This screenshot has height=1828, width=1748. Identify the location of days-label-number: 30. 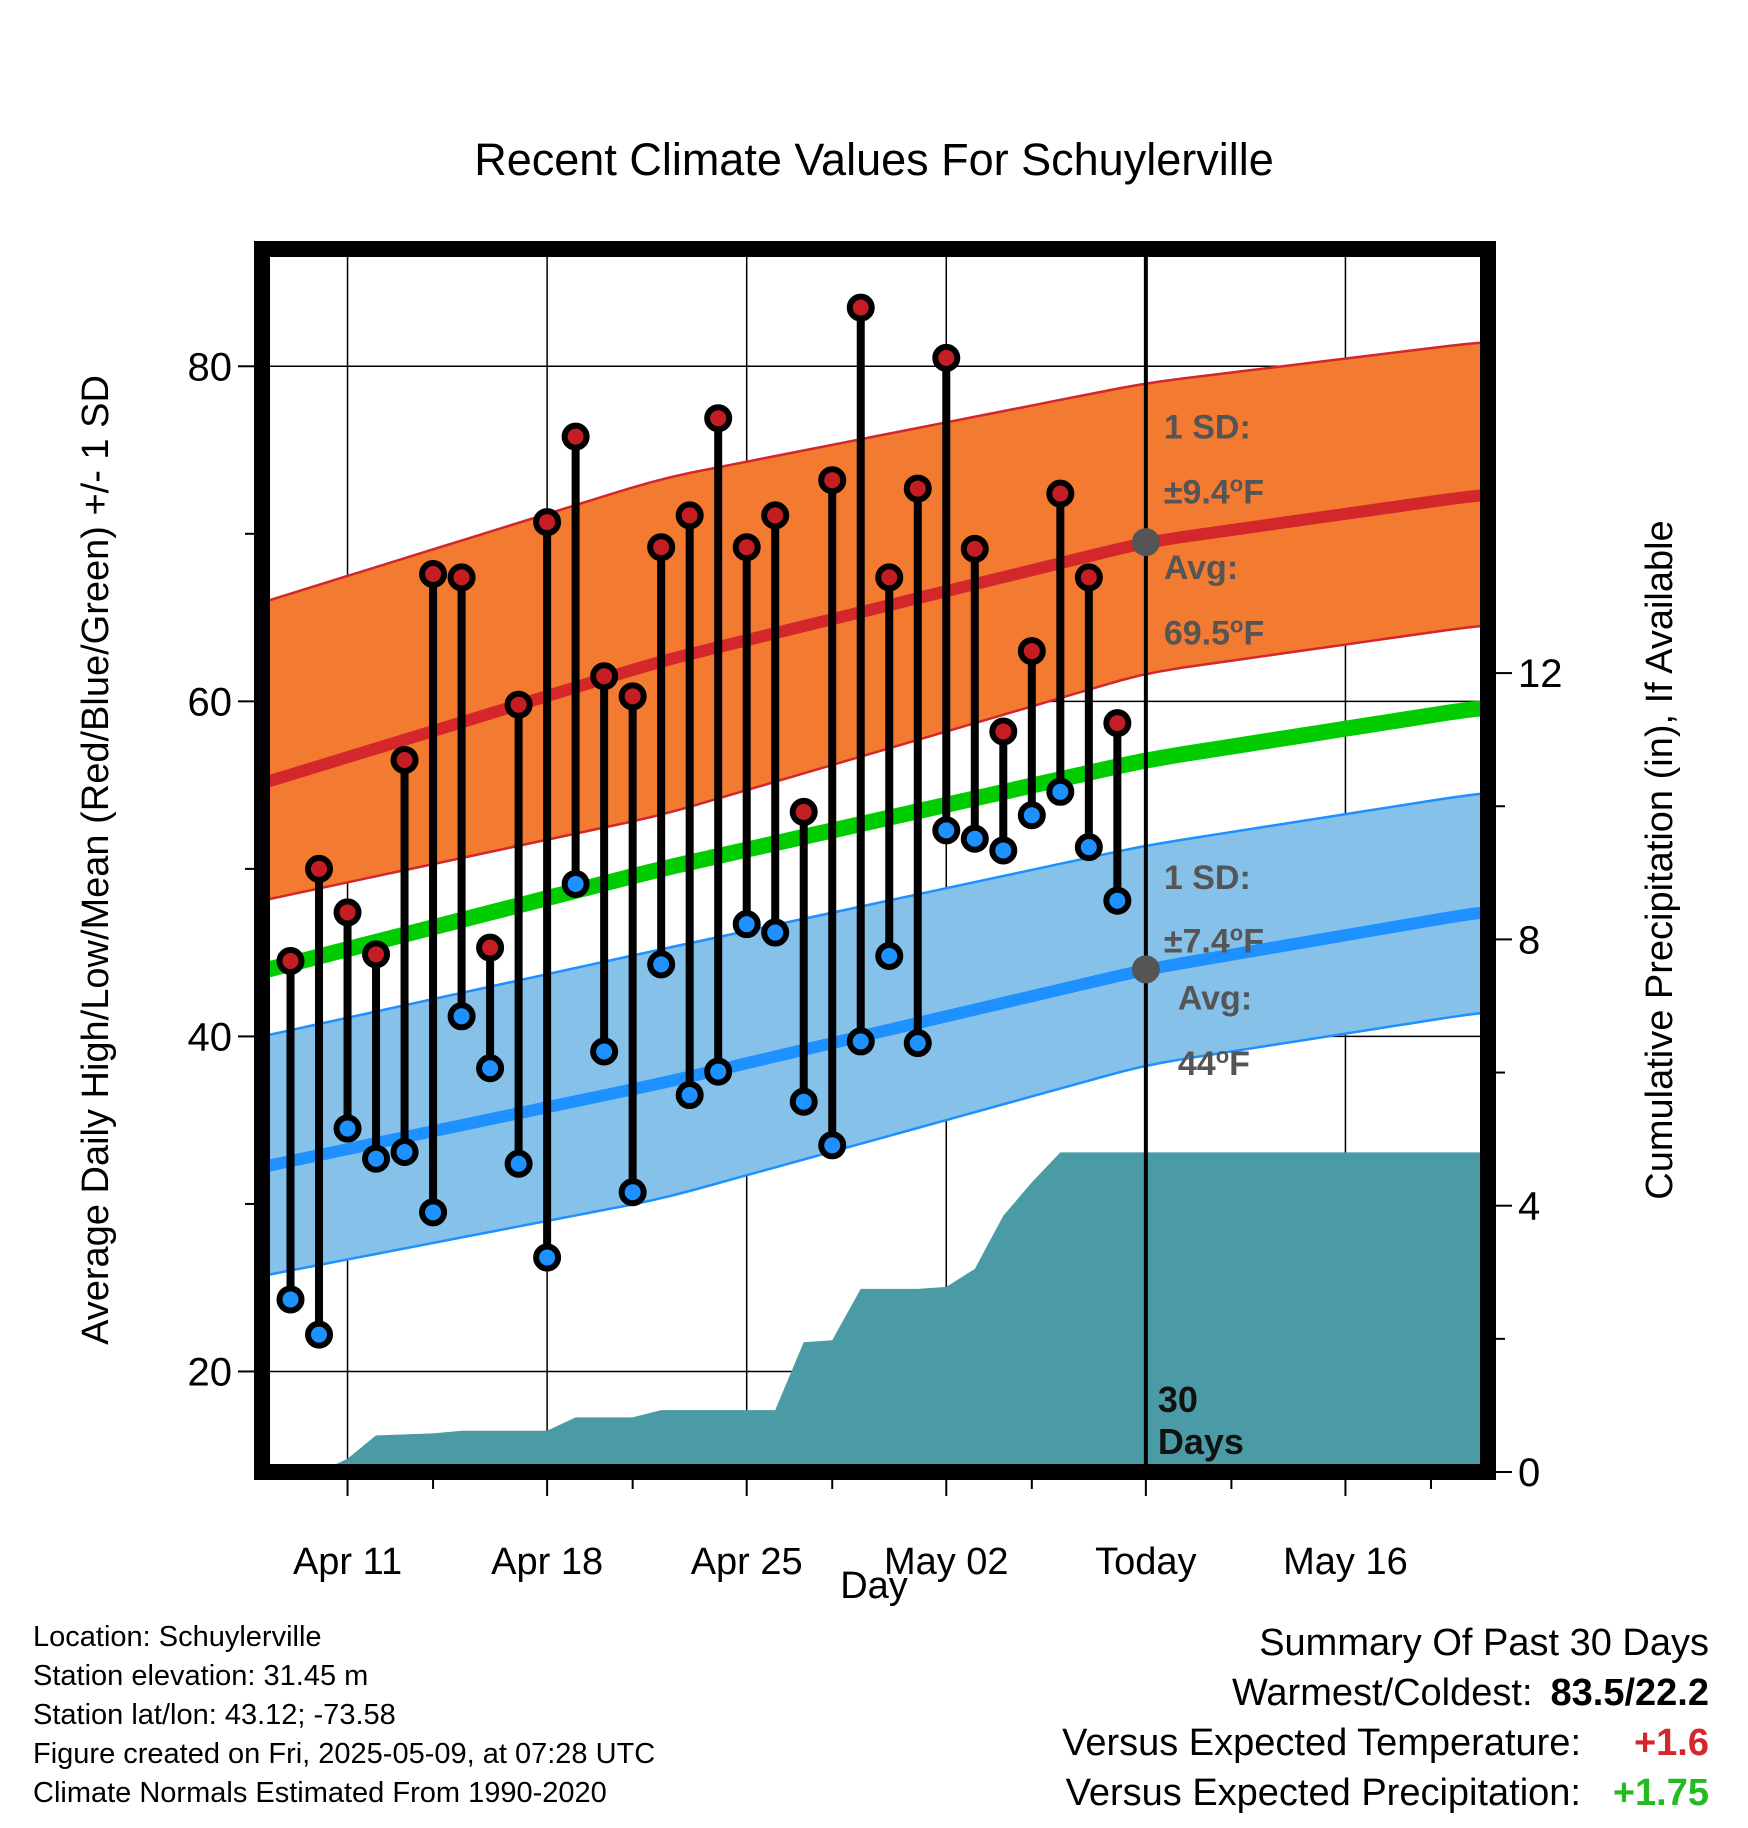
(1178, 1399).